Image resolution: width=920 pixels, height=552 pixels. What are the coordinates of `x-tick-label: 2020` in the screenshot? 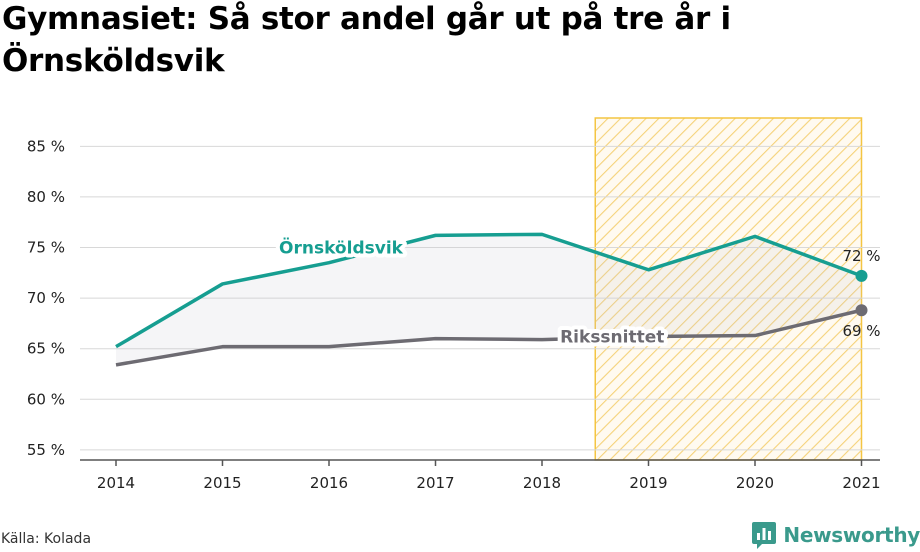 It's located at (755, 483).